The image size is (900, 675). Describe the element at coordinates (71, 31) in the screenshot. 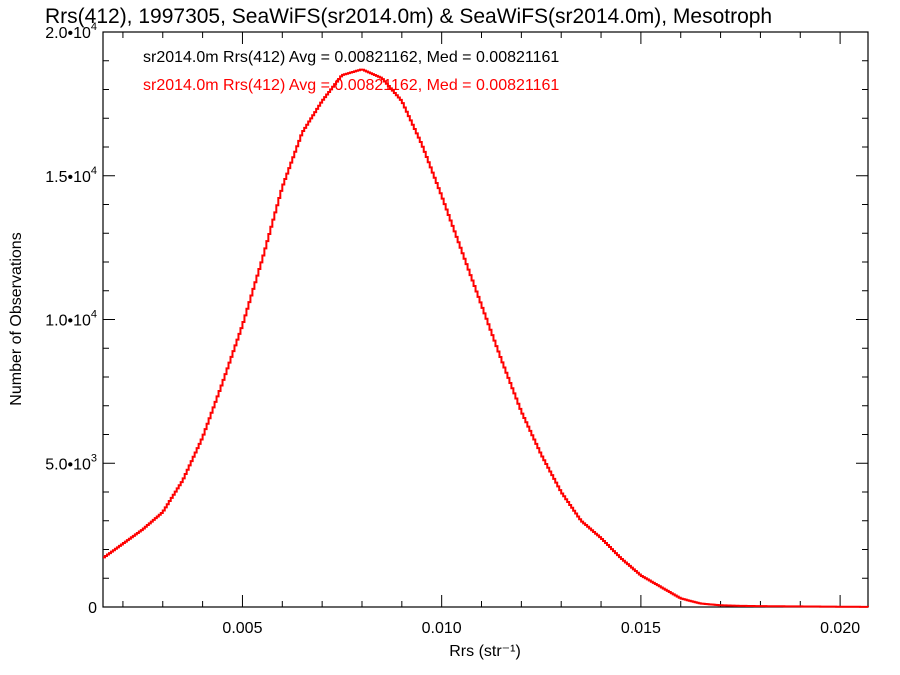

I see `y-tick-label: 2.0•104` at that location.